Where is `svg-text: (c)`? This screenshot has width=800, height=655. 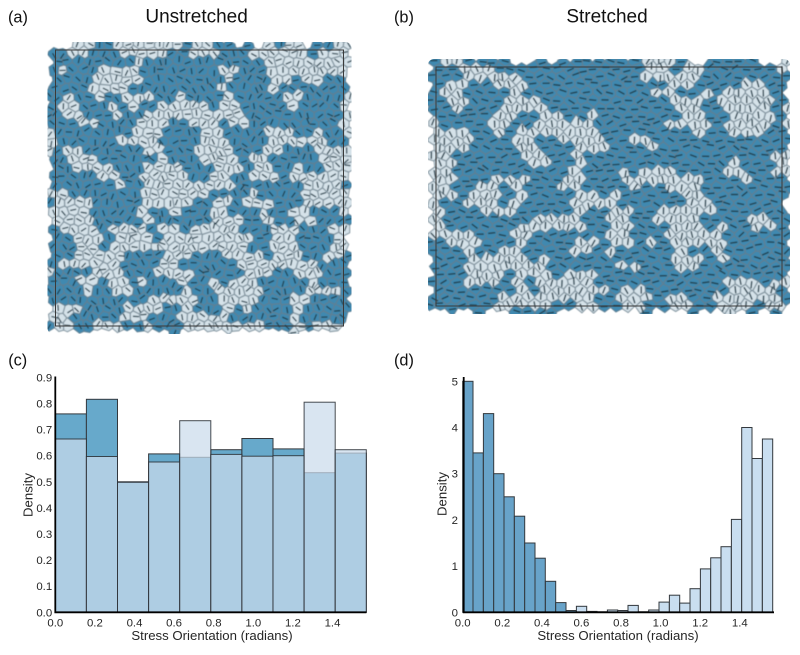
svg-text: (c) is located at coordinates (17, 361).